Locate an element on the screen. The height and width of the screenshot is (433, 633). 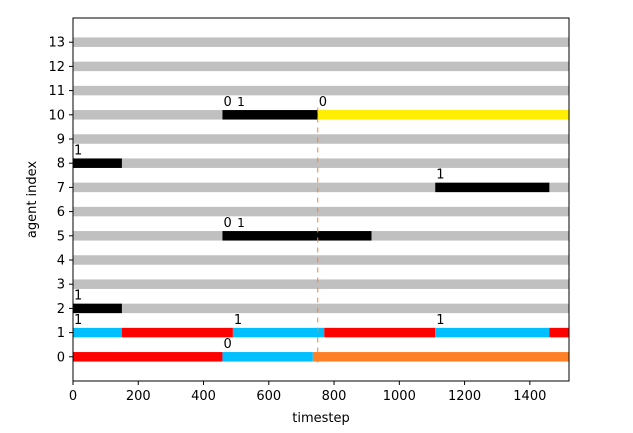
y-tick-label: 3 is located at coordinates (61, 285).